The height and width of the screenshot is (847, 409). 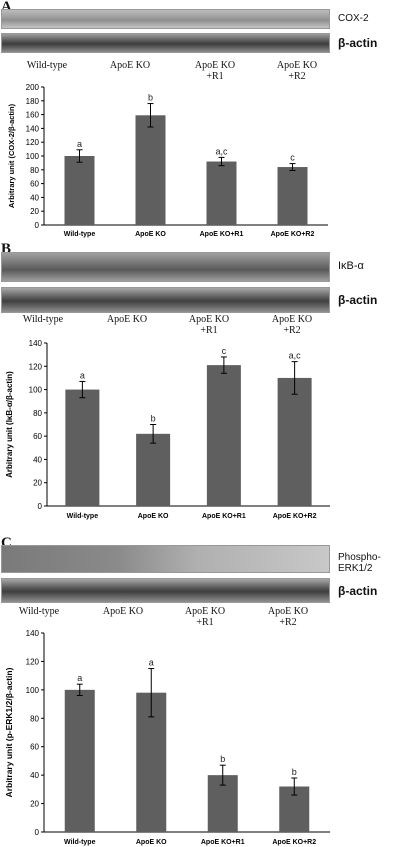 What do you see at coordinates (165, 590) in the screenshot?
I see `beta-actin-blot-c` at bounding box center [165, 590].